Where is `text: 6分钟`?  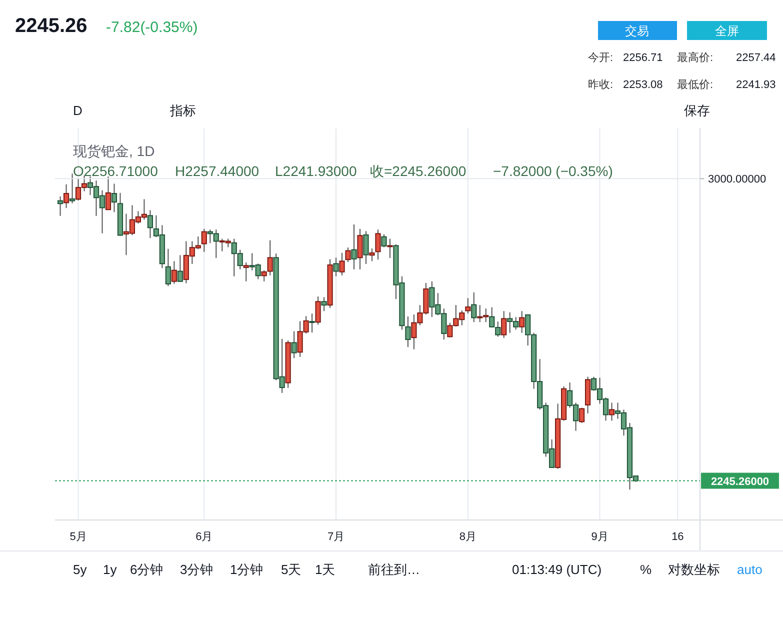 text: 6分钟 is located at coordinates (147, 569).